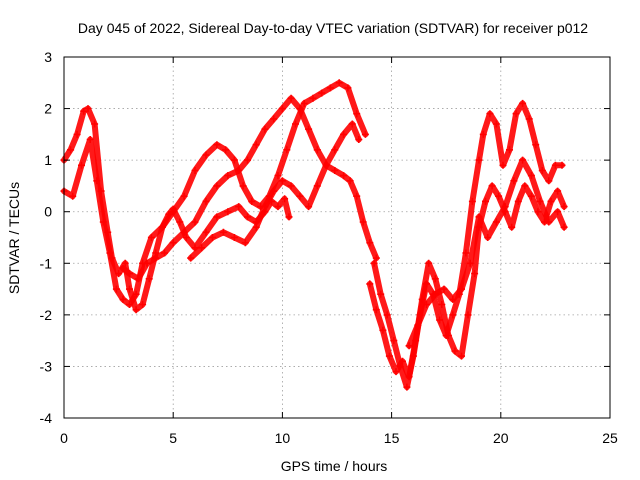 The image size is (640, 480). Describe the element at coordinates (46, 366) in the screenshot. I see `y-tick-label: -3` at that location.